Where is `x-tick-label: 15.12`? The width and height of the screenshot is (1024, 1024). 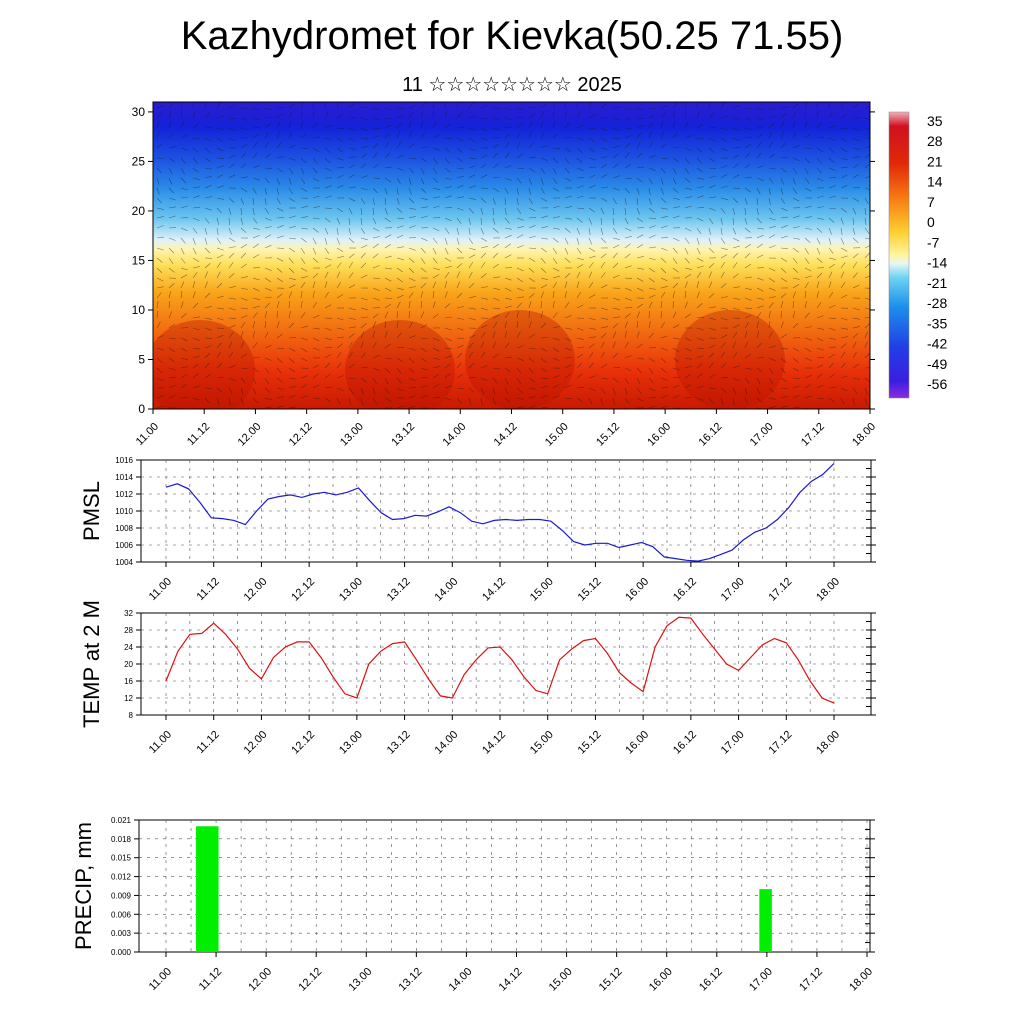
x-tick-label: 15.12 is located at coordinates (611, 980).